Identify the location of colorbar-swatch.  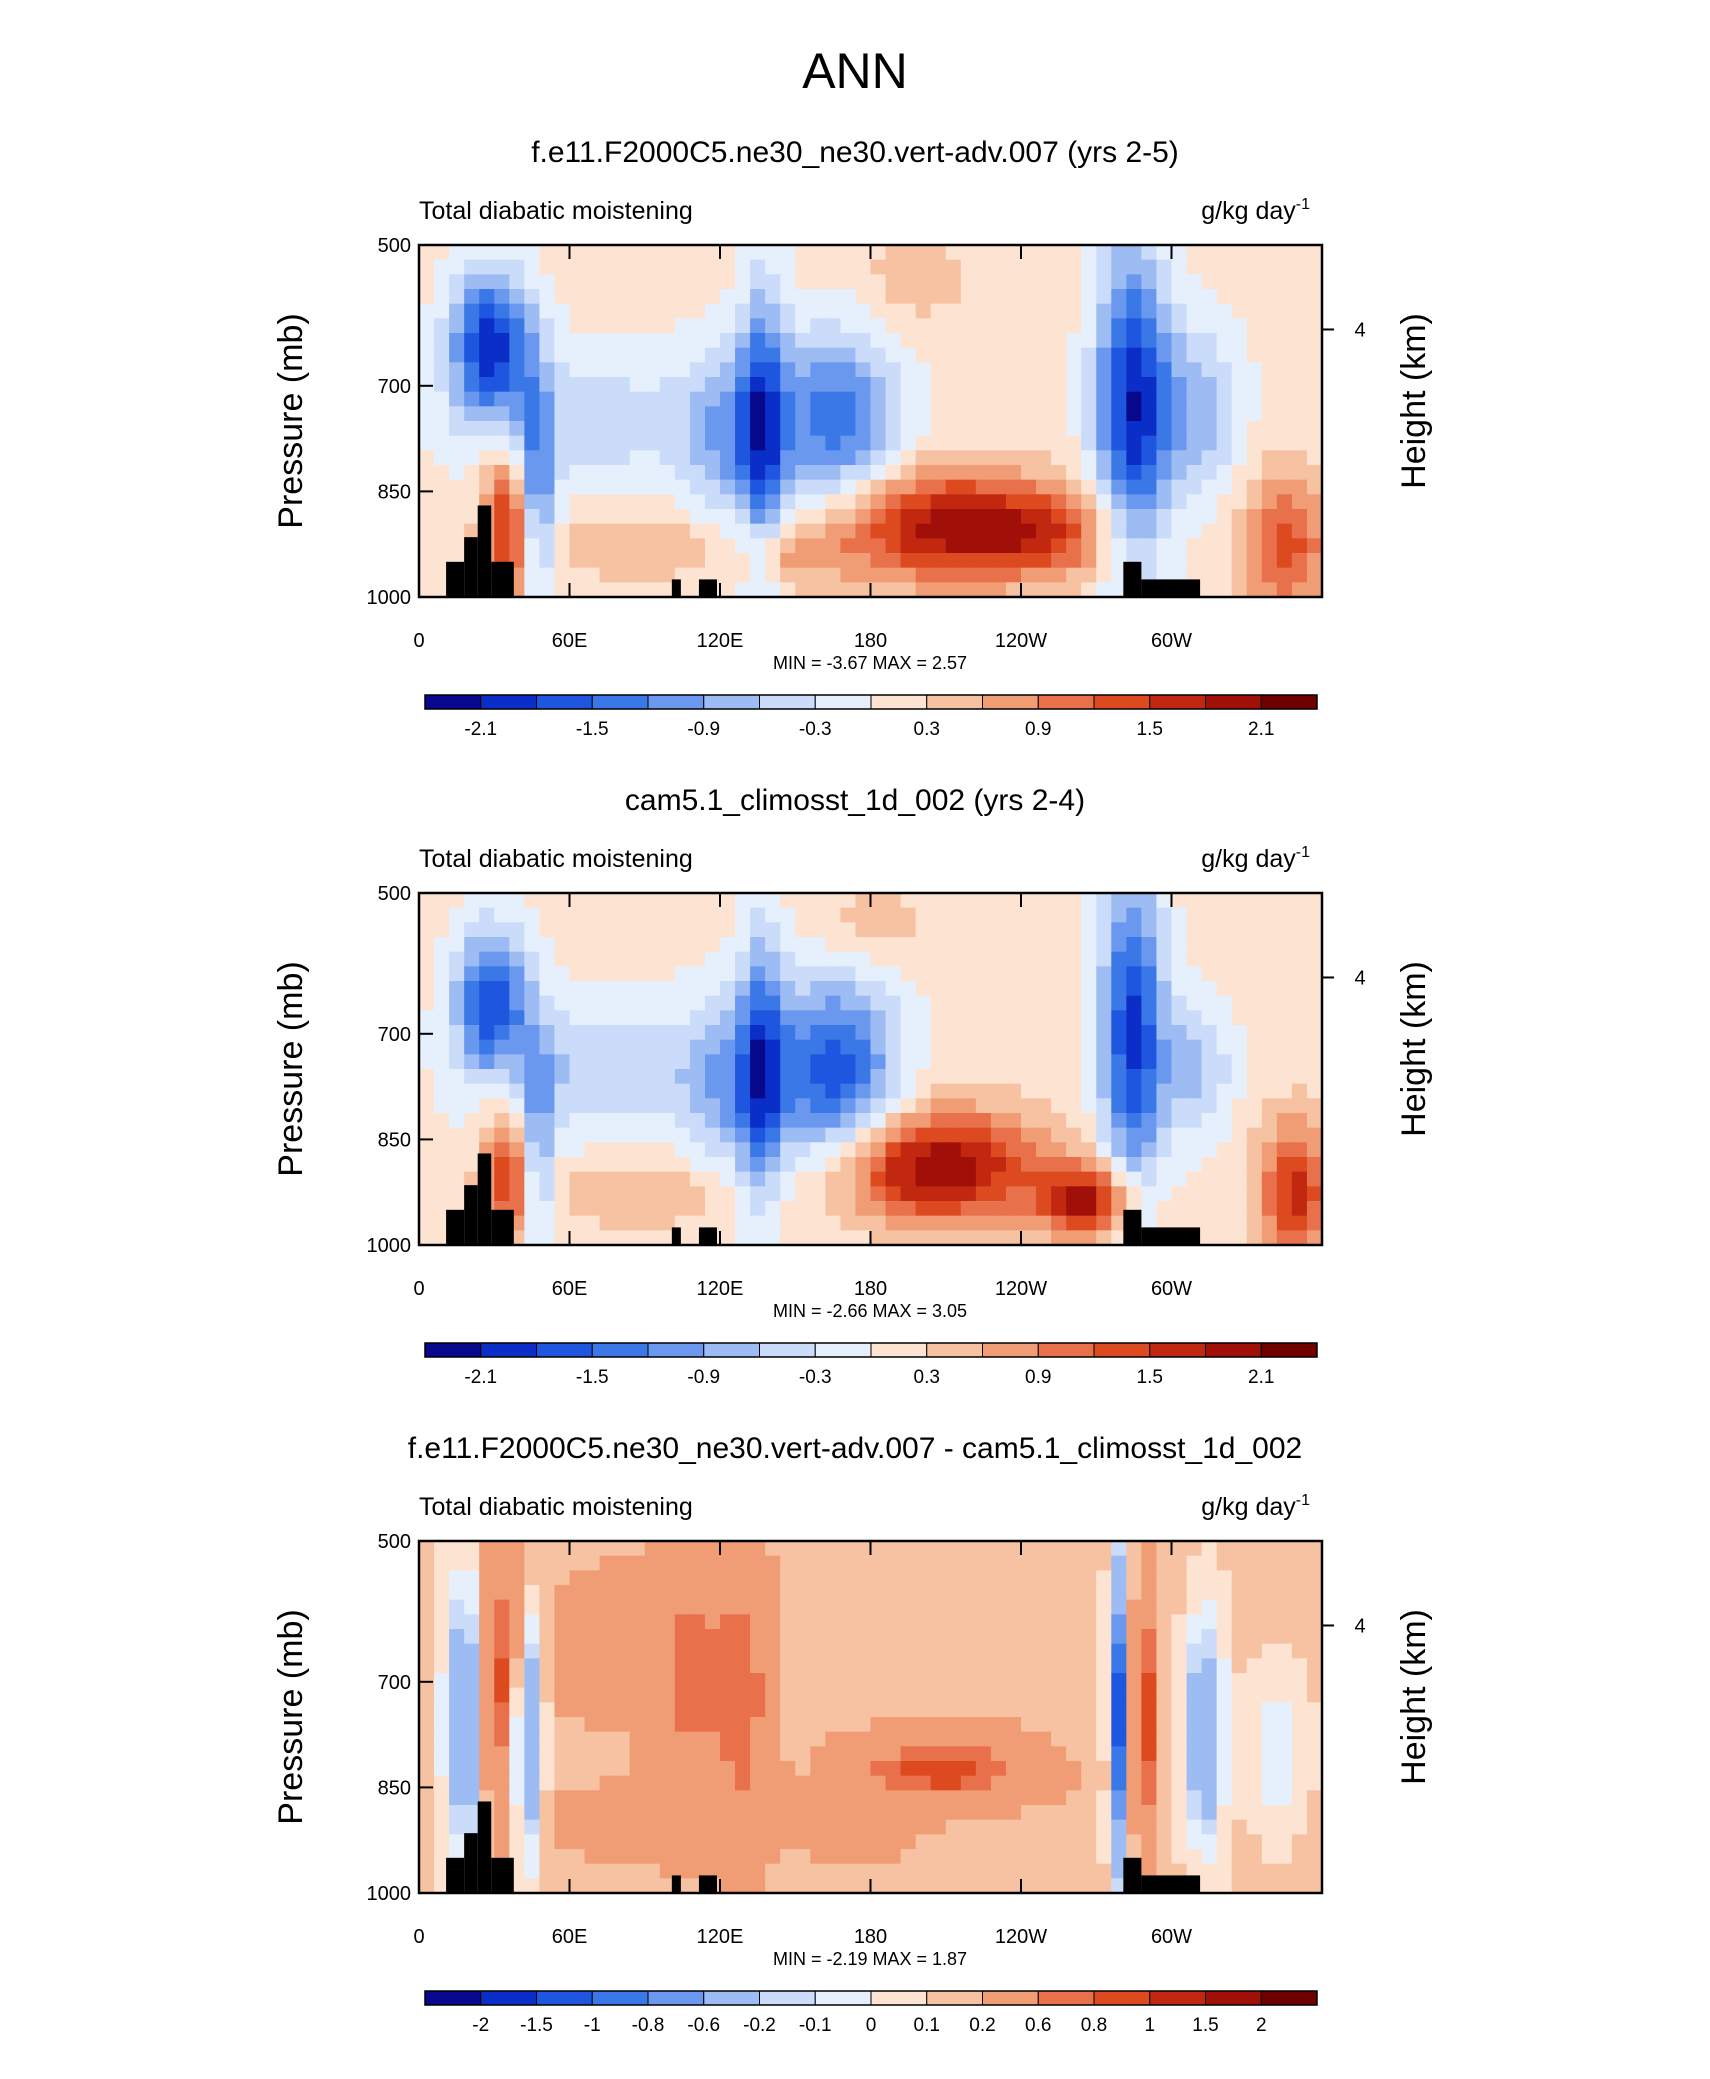
(1177, 1350).